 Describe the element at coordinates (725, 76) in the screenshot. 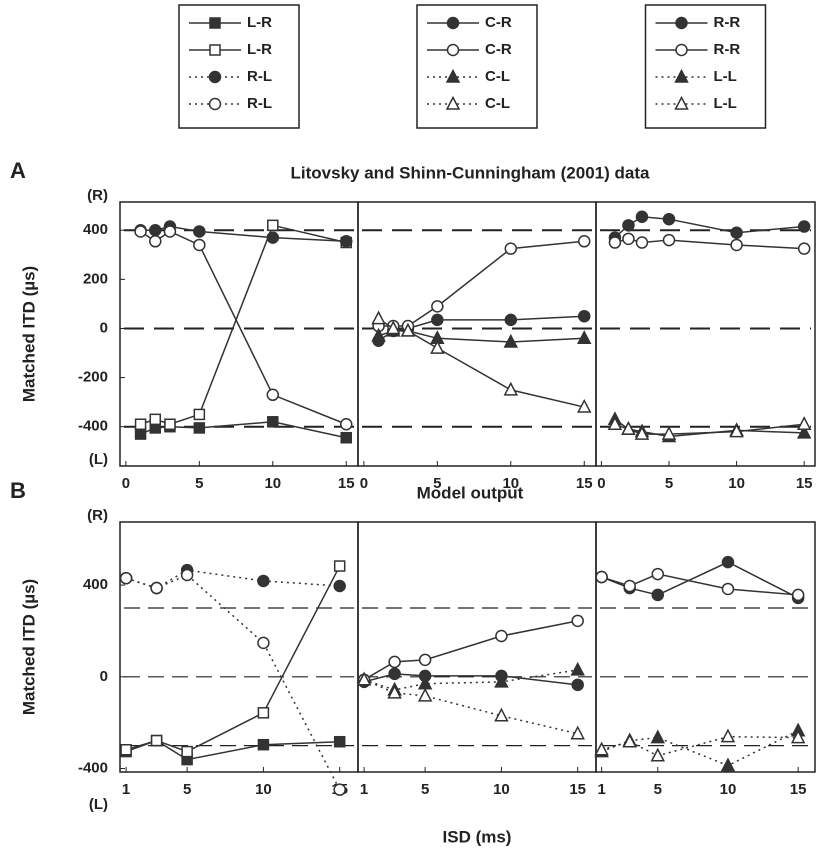

I see `legend-label: L-L` at that location.